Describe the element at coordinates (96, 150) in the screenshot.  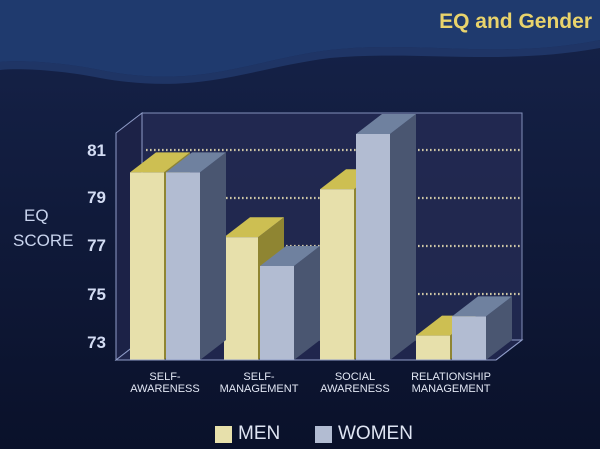
I see `y-tick-label: 81` at that location.